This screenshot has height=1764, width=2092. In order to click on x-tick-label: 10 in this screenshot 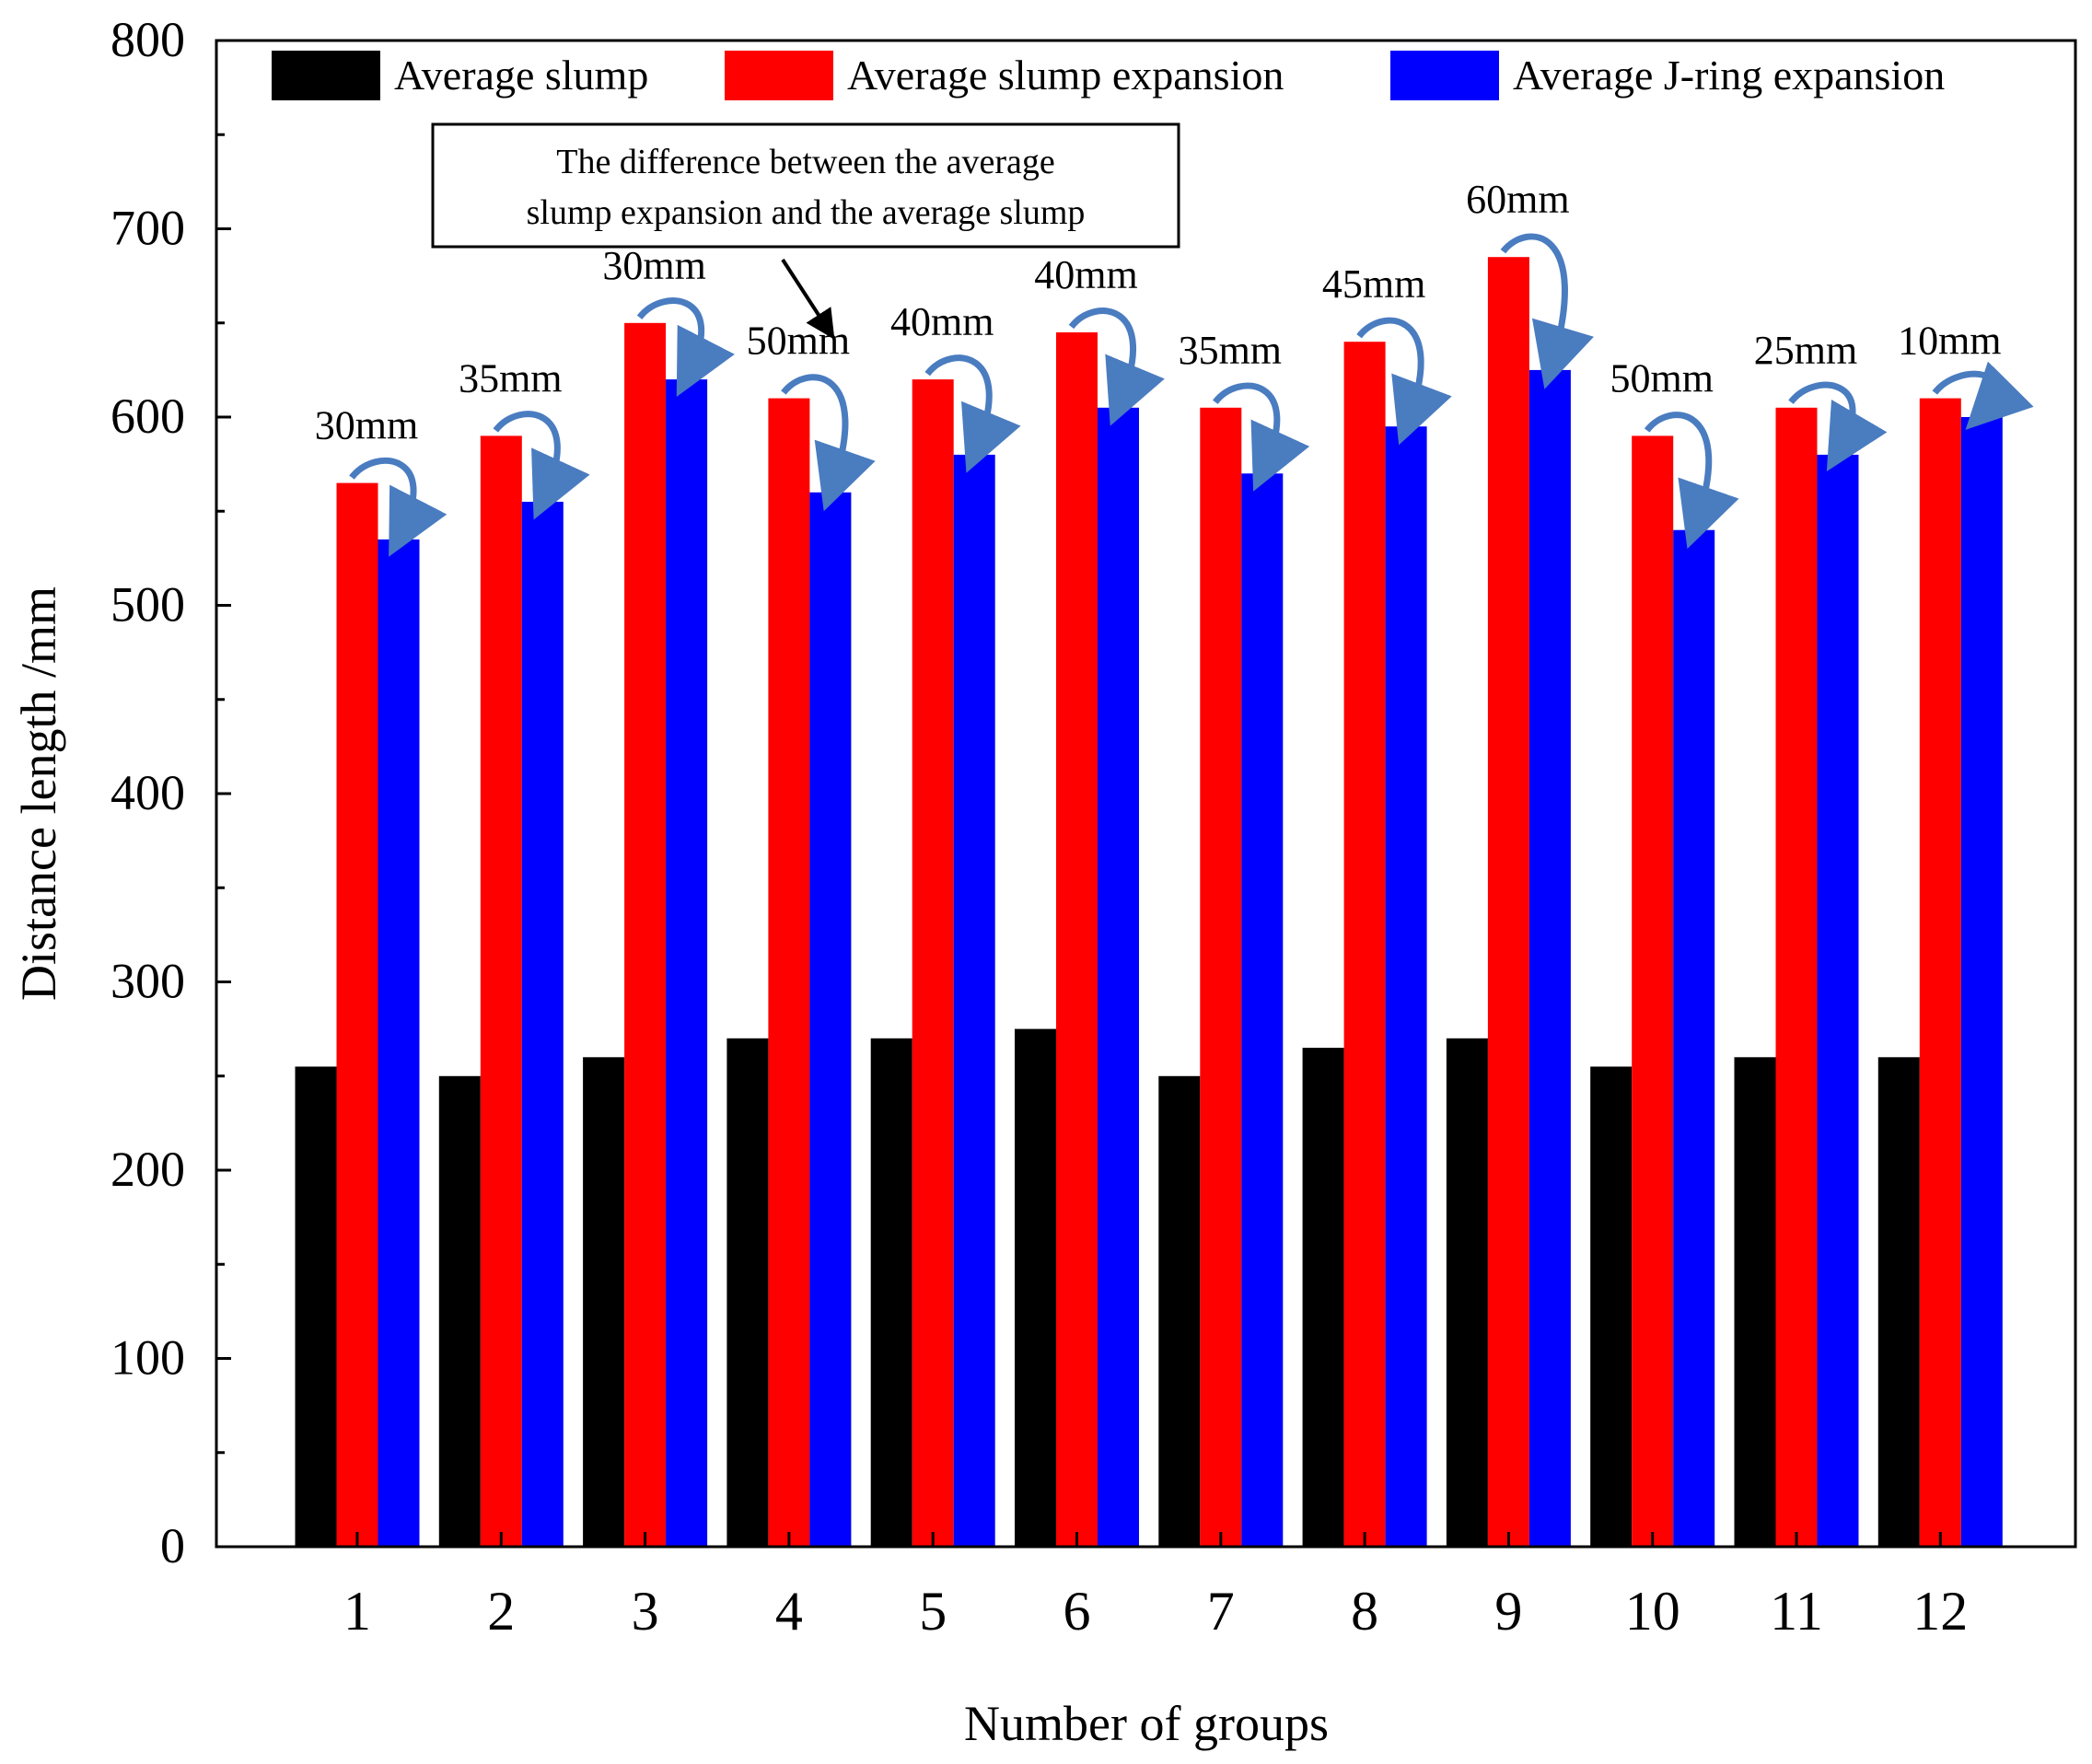, I will do `click(1652, 1611)`.